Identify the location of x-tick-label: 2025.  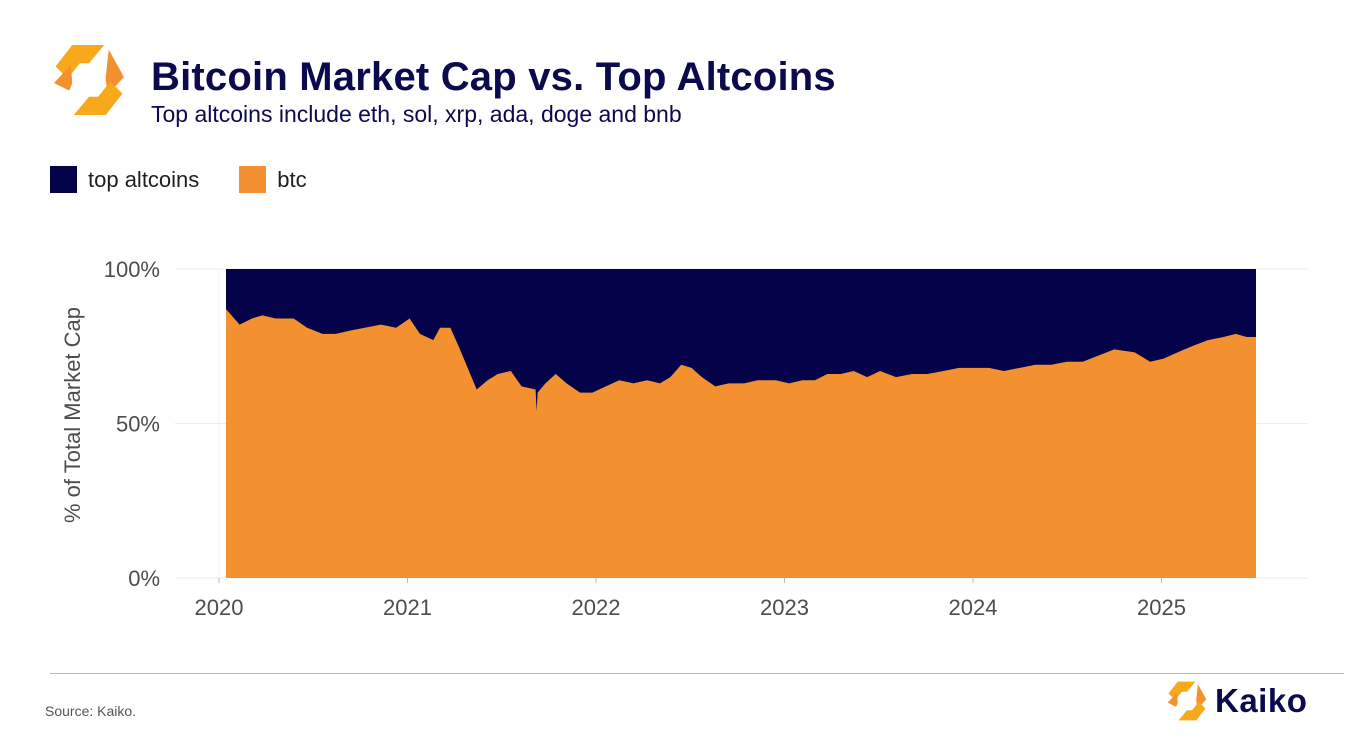
(1161, 607).